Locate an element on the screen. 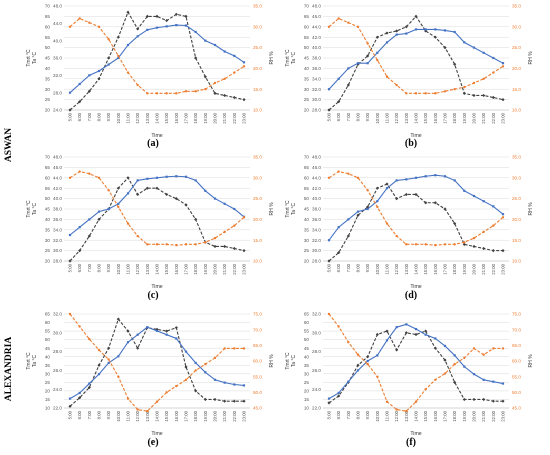 This screenshot has height=455, width=550. x-tick-label: 6:00 is located at coordinates (338, 414).